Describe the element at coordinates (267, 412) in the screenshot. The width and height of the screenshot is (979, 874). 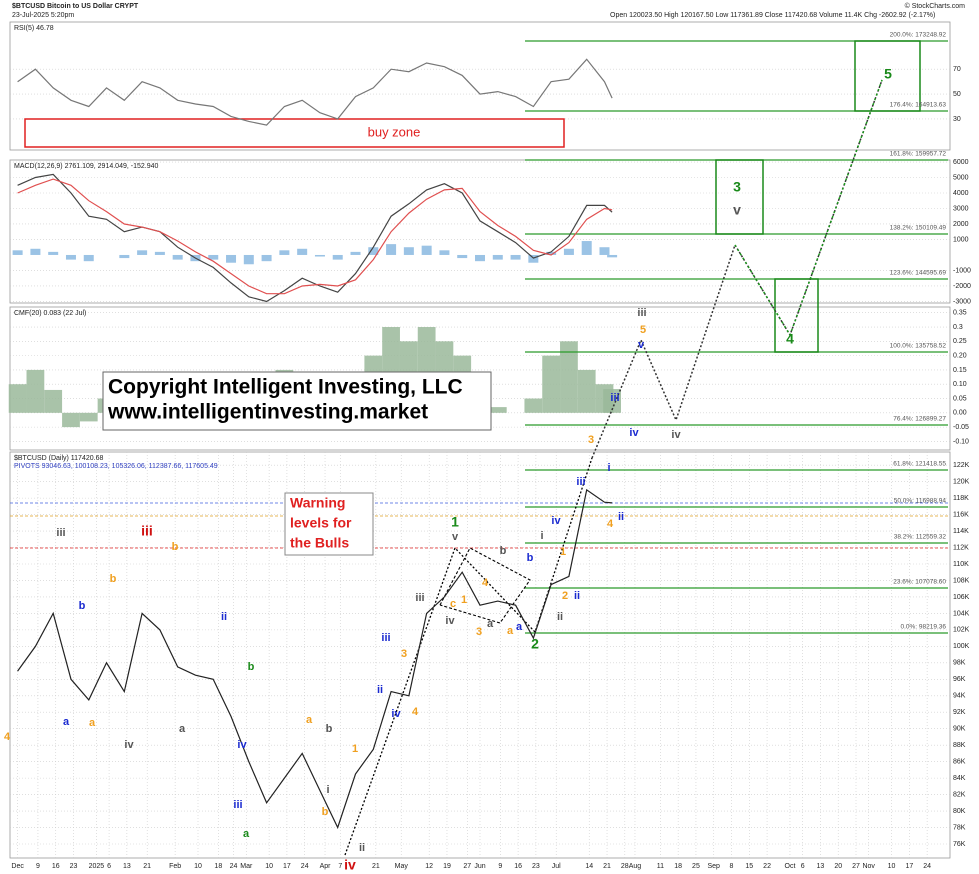
I see `copyright-line: www.intelligentinvesting.market` at that location.